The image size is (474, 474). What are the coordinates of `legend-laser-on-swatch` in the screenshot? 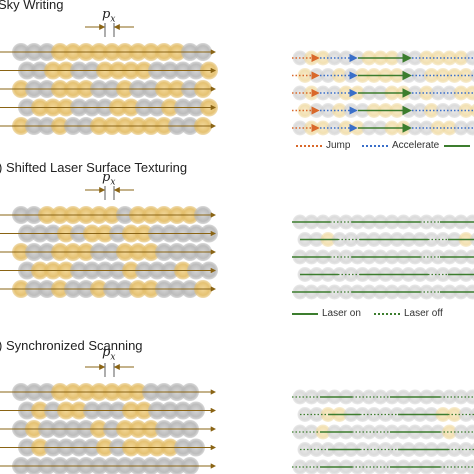 It's located at (305, 313).